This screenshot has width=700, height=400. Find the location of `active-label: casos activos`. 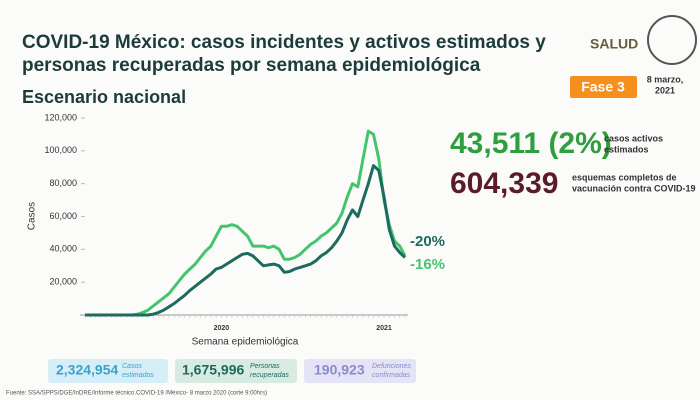

active-label: casos activos is located at coordinates (633, 138).